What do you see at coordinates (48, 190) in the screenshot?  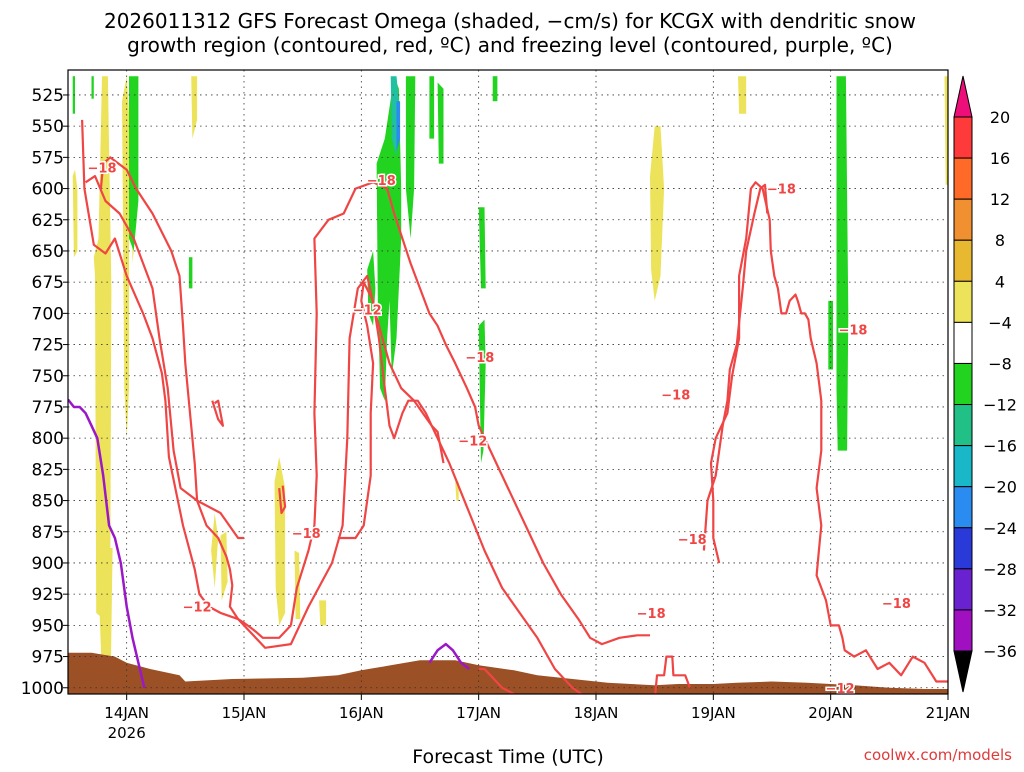 I see `y-tick-label: 600` at bounding box center [48, 190].